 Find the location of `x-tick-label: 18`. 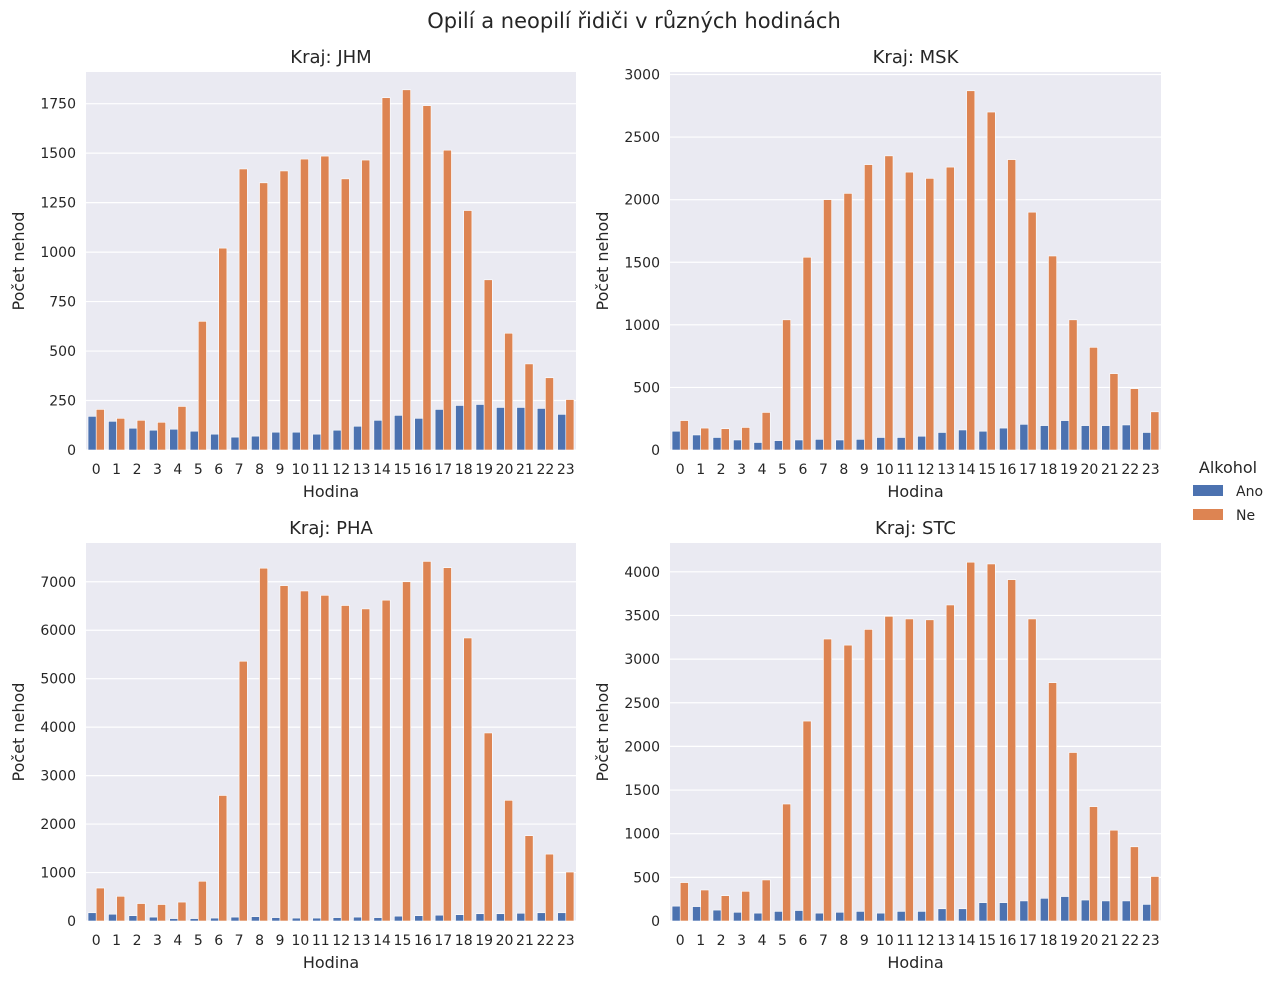

x-tick-label: 18 is located at coordinates (1049, 470).